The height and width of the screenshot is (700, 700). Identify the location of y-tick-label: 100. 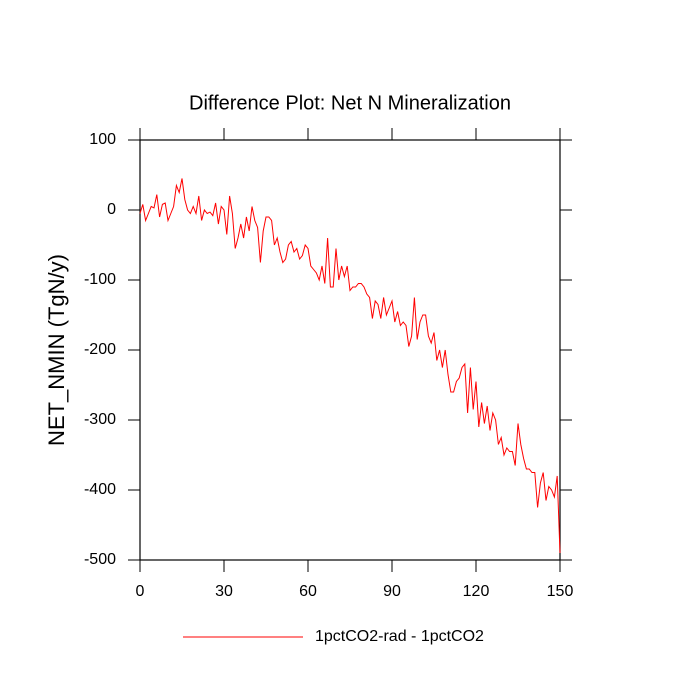
(102, 139).